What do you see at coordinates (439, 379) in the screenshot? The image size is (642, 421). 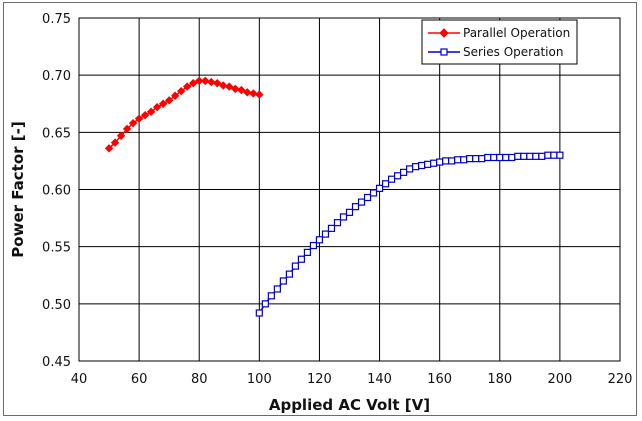 I see `x-tick-label: 160` at bounding box center [439, 379].